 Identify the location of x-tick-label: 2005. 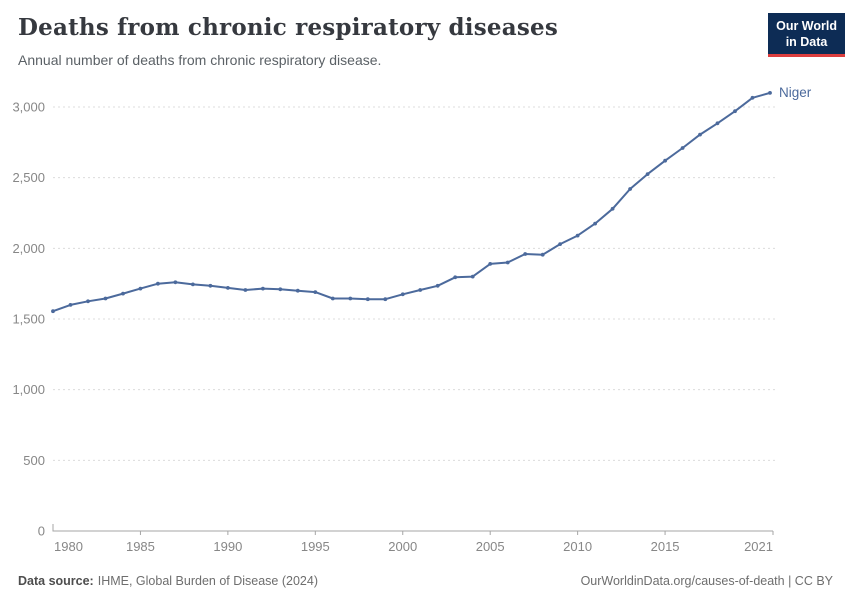
(490, 546).